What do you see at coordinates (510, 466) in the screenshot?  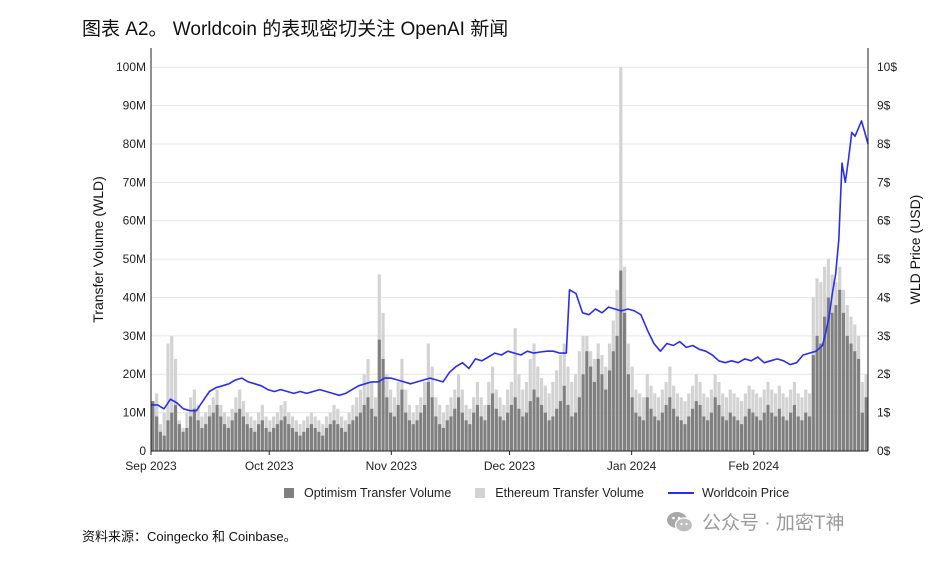 I see `x-tick-label: Dec 2023` at bounding box center [510, 466].